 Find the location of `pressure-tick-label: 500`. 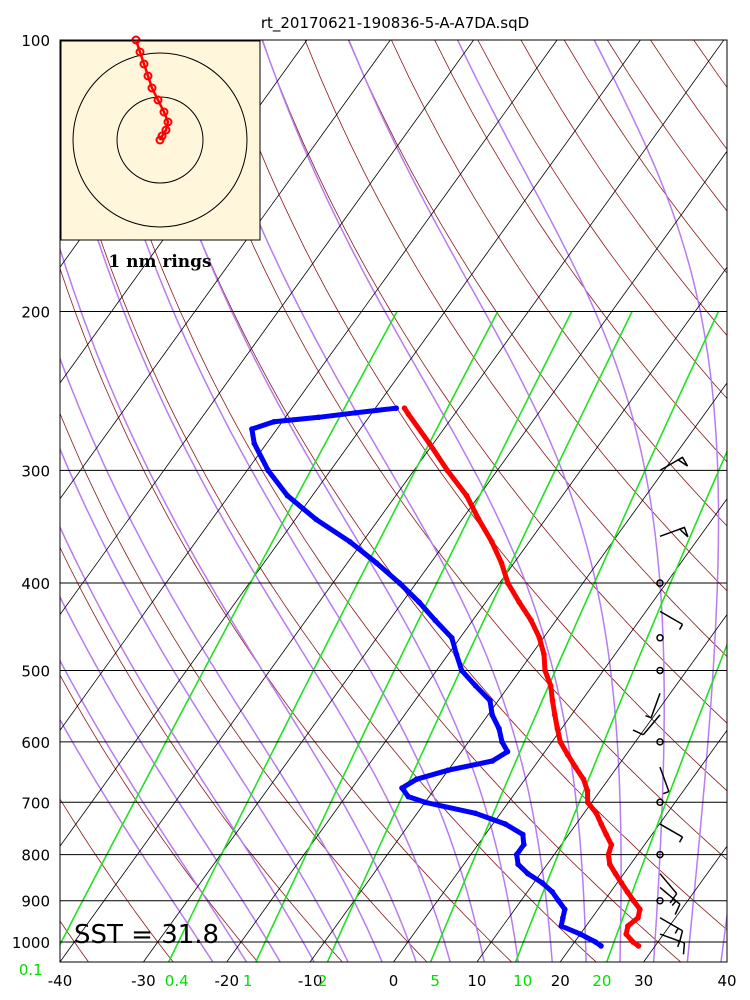

pressure-tick-label: 500 is located at coordinates (35, 671).